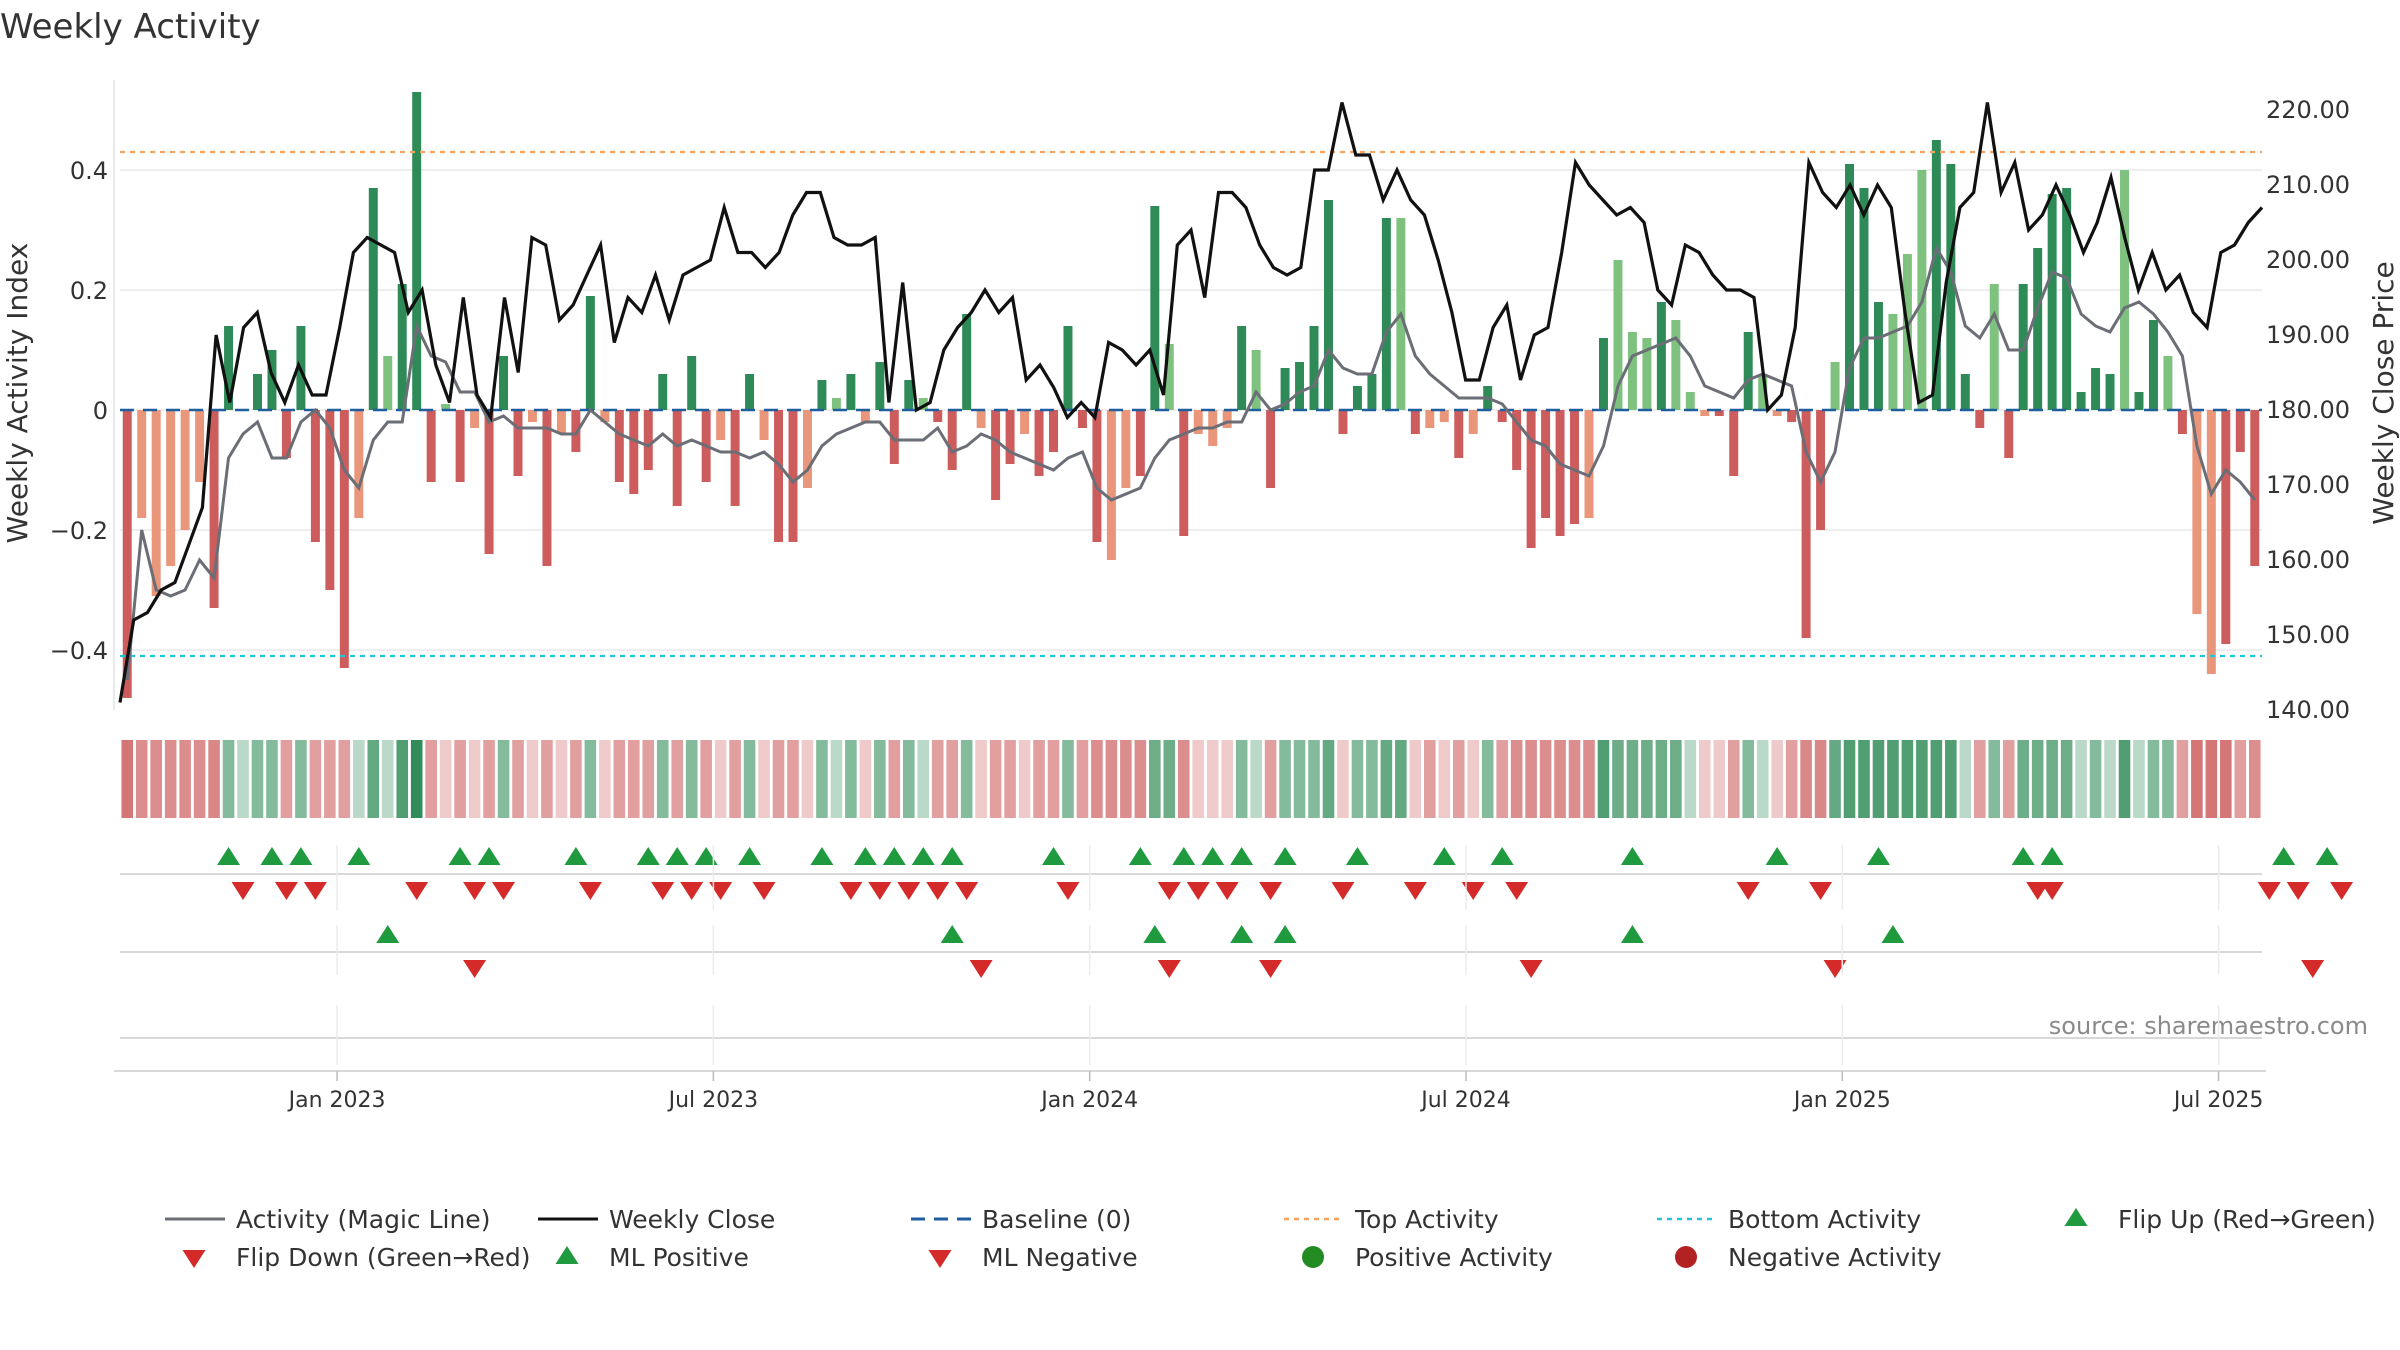 This screenshot has height=1350, width=2400. What do you see at coordinates (1088, 1100) in the screenshot?
I see `x-tick-label: Jan 2024` at bounding box center [1088, 1100].